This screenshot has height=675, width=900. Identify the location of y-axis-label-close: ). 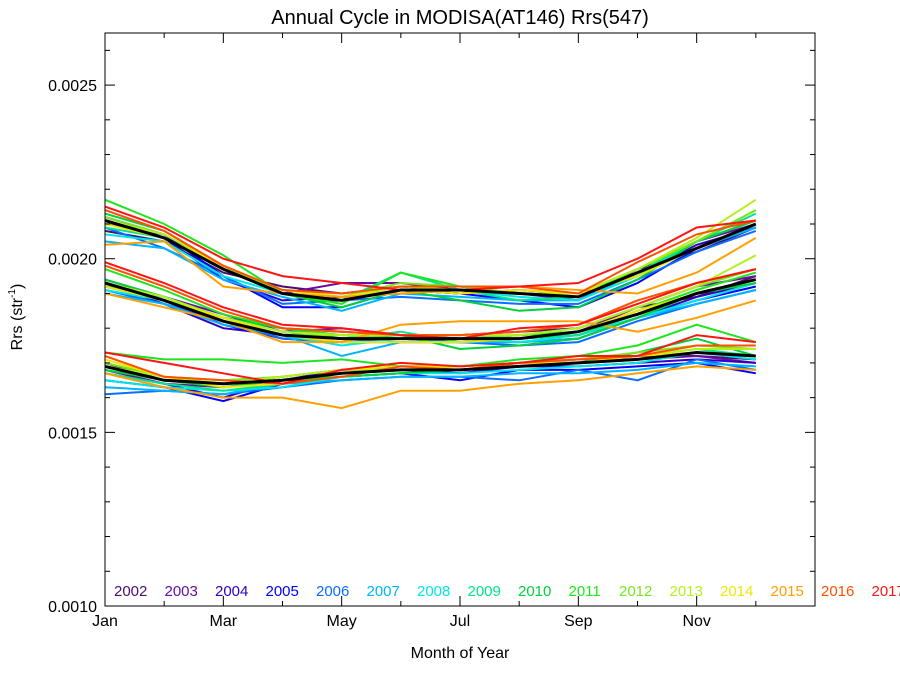
(17, 286).